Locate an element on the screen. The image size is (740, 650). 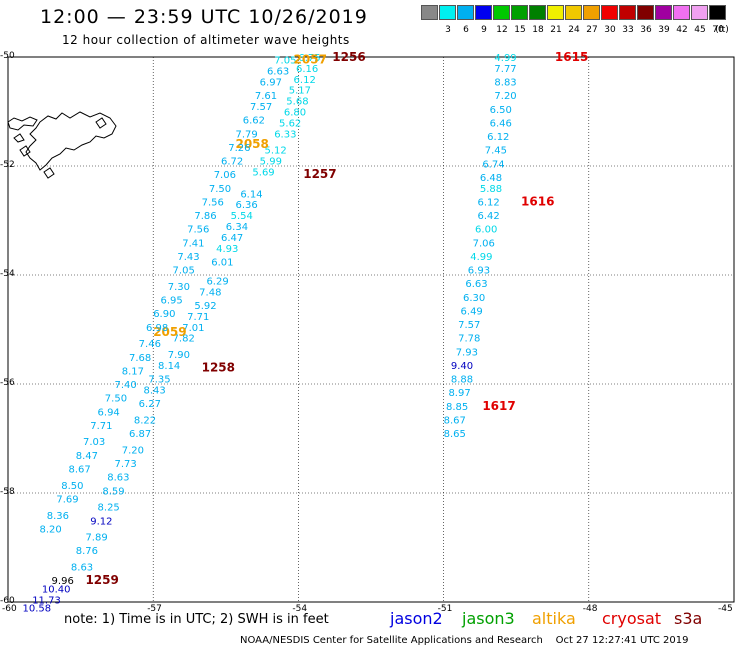
wave-height-value: 6.49 is located at coordinates (472, 311).